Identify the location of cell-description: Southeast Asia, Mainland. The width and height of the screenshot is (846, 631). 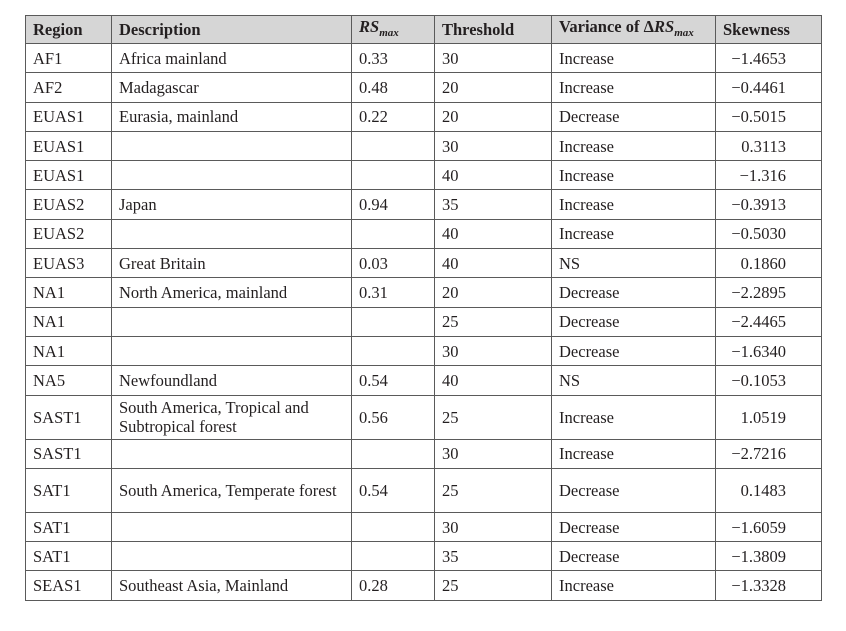
(231, 585).